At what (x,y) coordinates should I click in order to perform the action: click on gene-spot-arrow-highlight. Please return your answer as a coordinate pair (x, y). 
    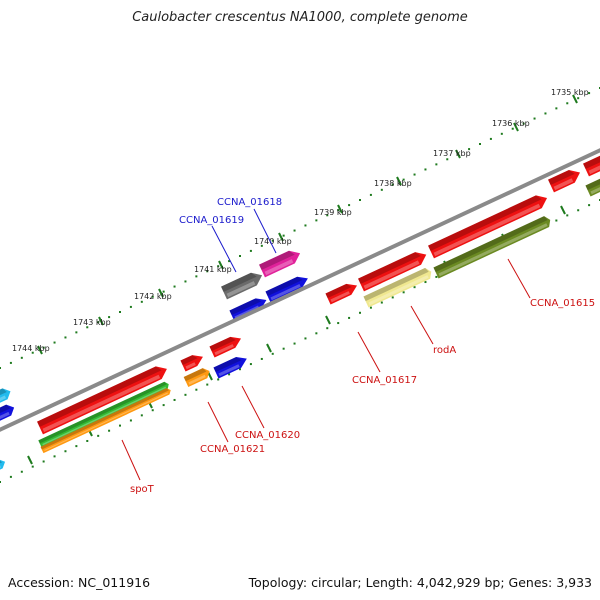
    Looking at the image, I should click on (101, 403).